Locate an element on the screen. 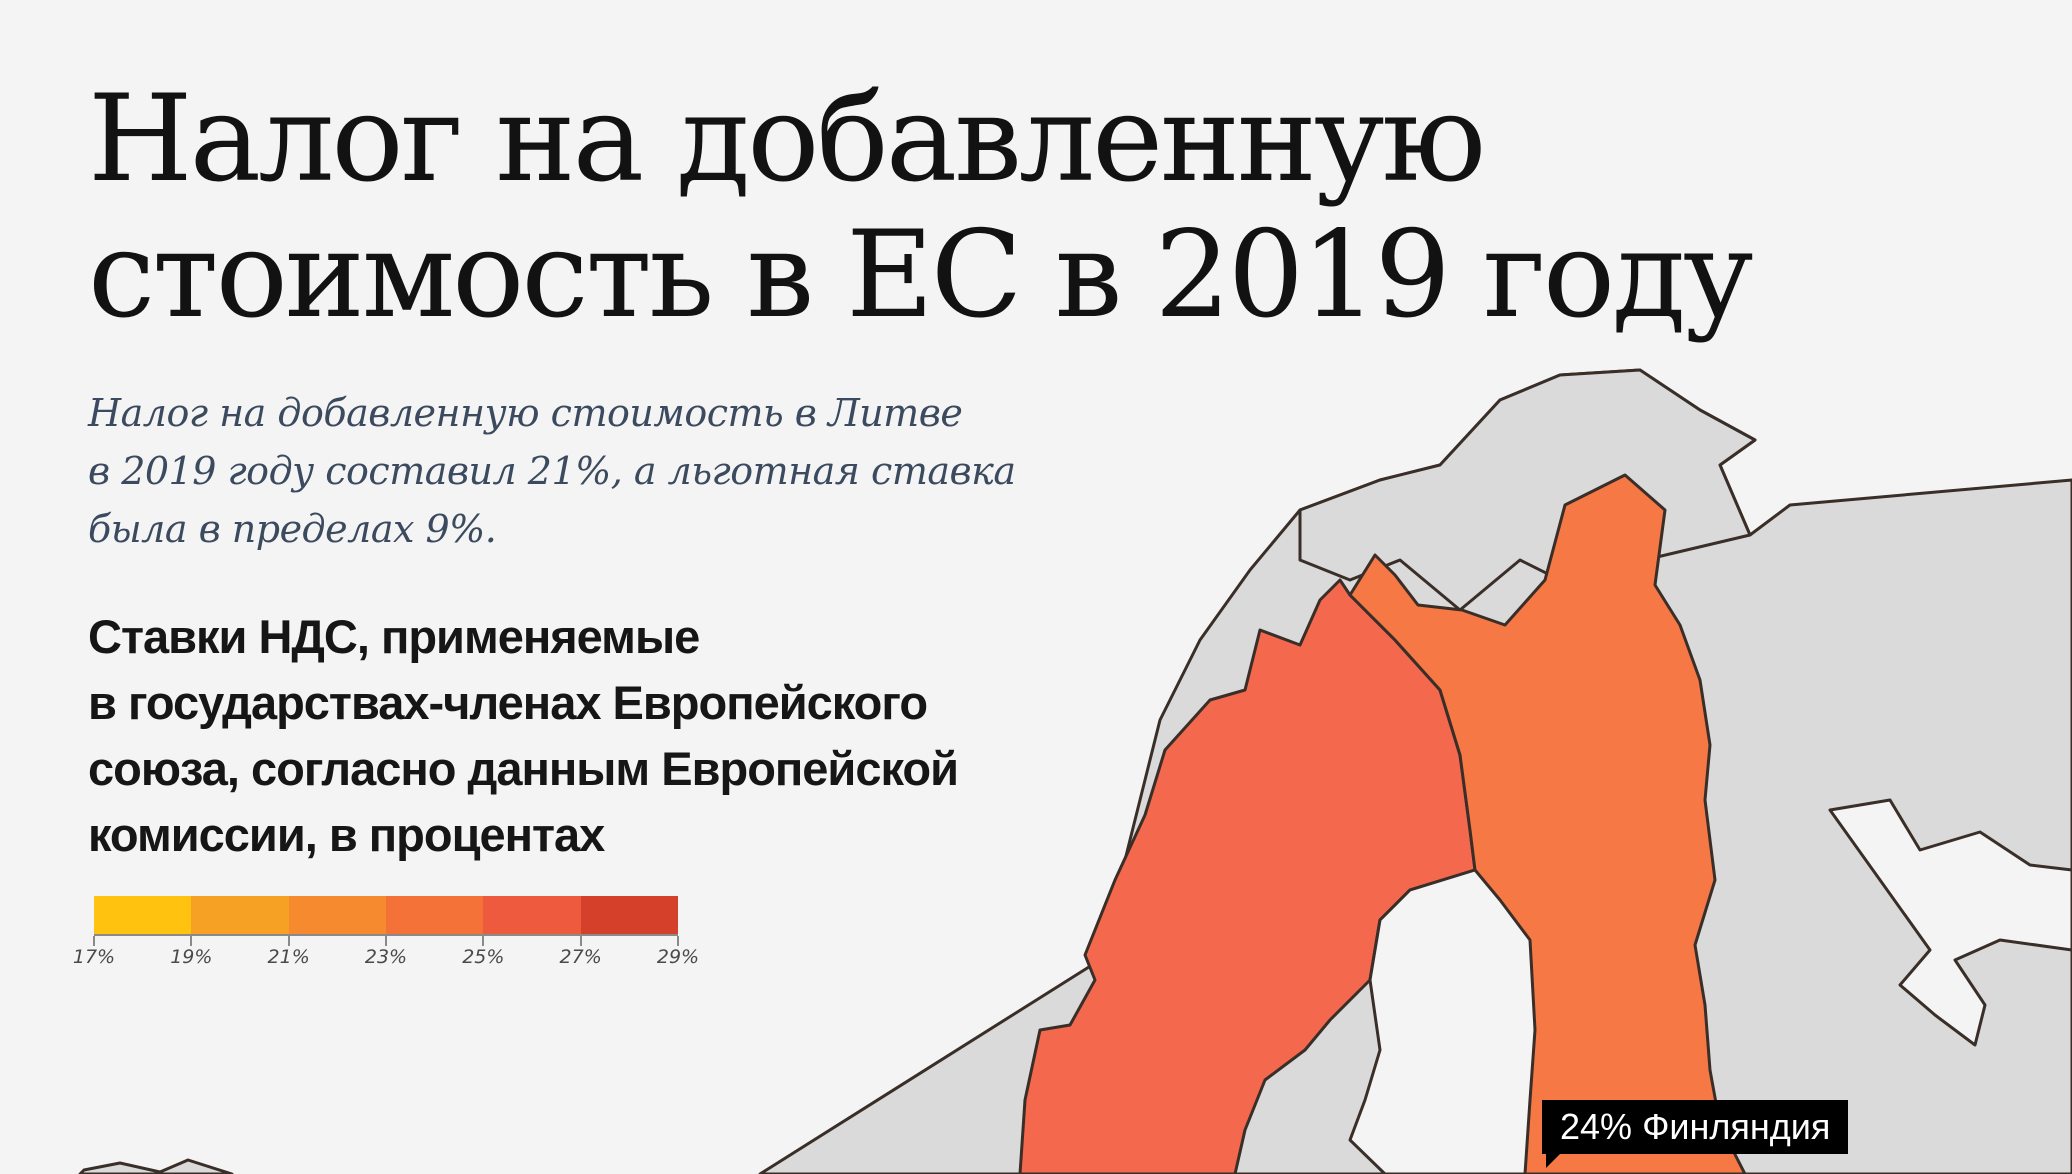 The width and height of the screenshot is (2072, 1174). scale-tick-label: 27% is located at coordinates (580, 957).